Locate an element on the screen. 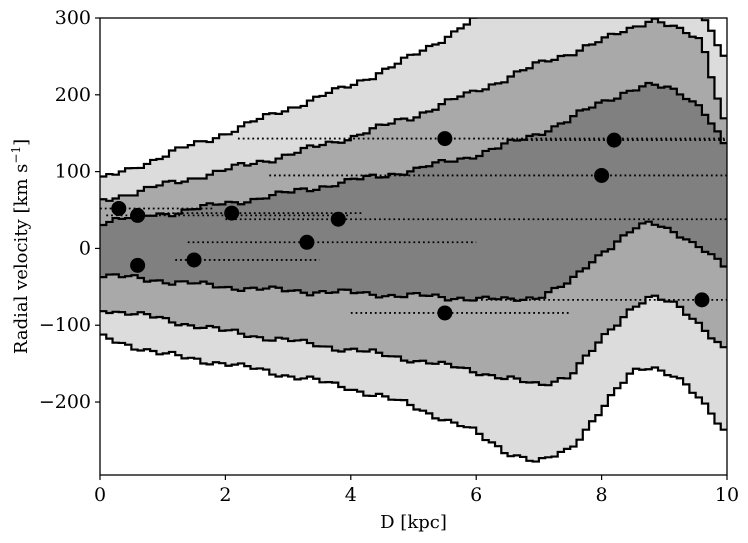 The image size is (748, 543). band-inner-lower-edge is located at coordinates (413, 261).